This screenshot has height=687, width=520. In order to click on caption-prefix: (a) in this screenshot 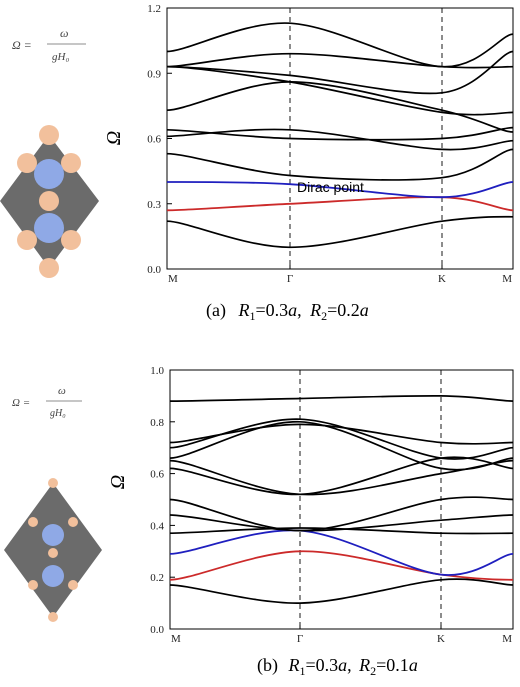, I will do `click(216, 310)`.